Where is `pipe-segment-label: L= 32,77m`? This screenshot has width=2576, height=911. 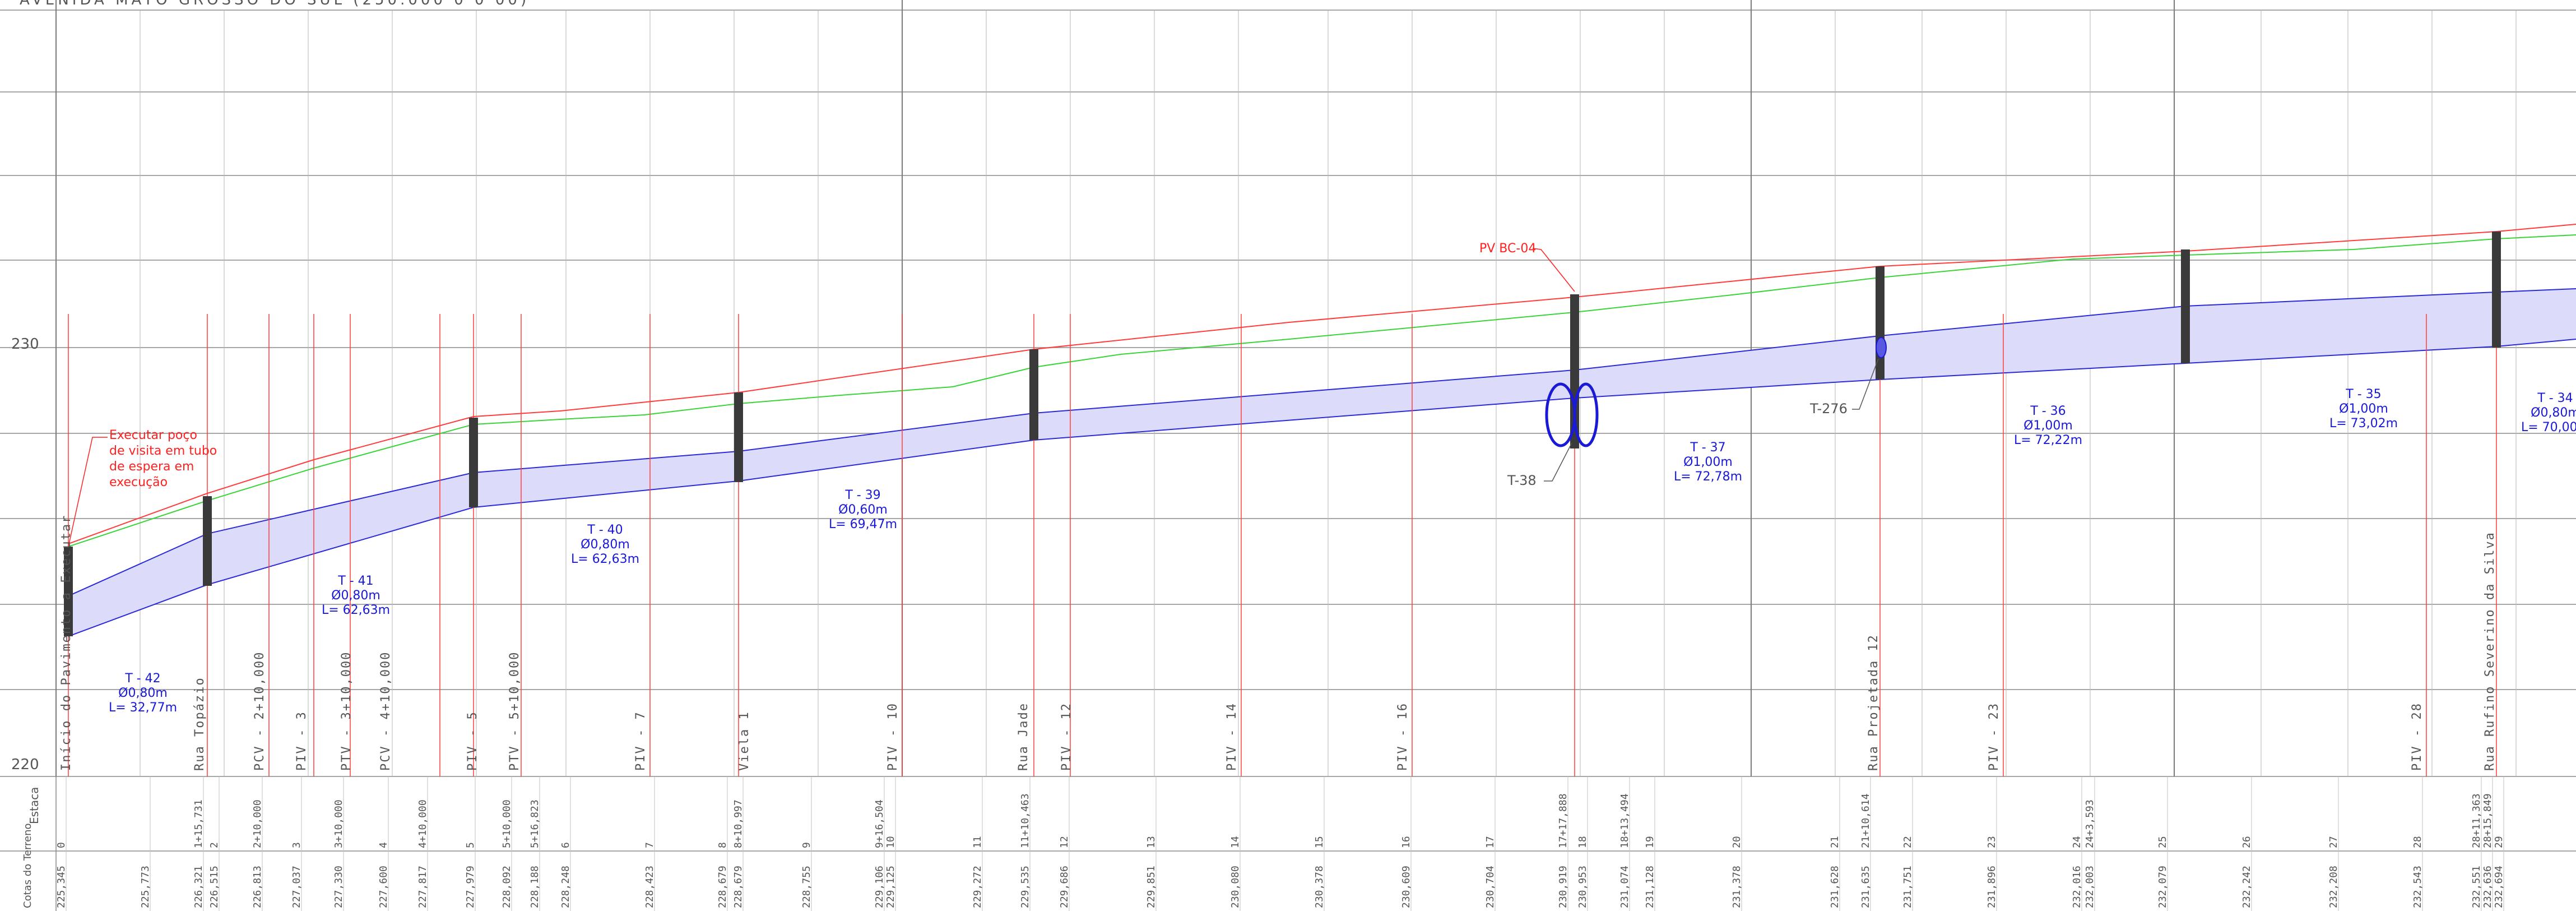 pipe-segment-label: L= 32,77m is located at coordinates (143, 708).